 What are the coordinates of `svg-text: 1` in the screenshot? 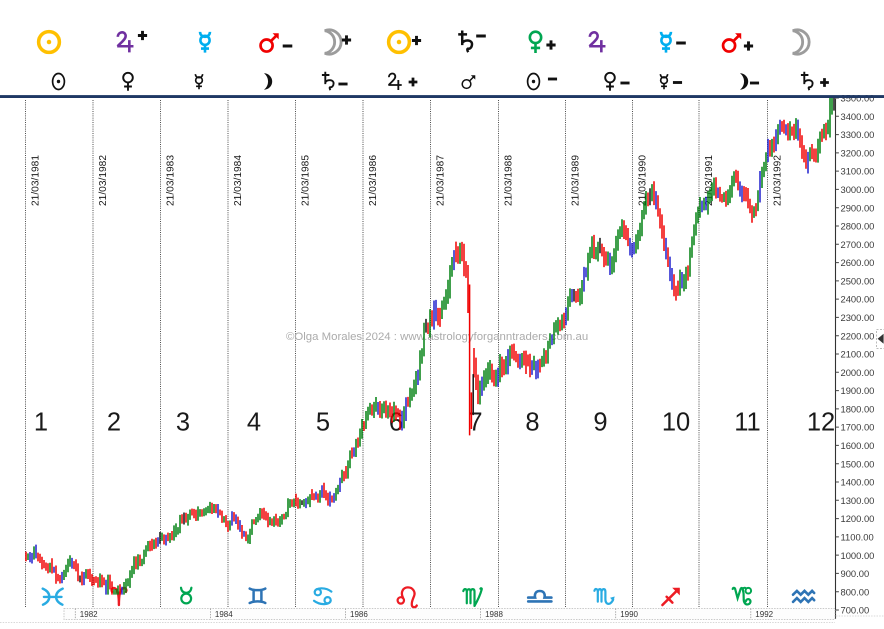 It's located at (41, 423).